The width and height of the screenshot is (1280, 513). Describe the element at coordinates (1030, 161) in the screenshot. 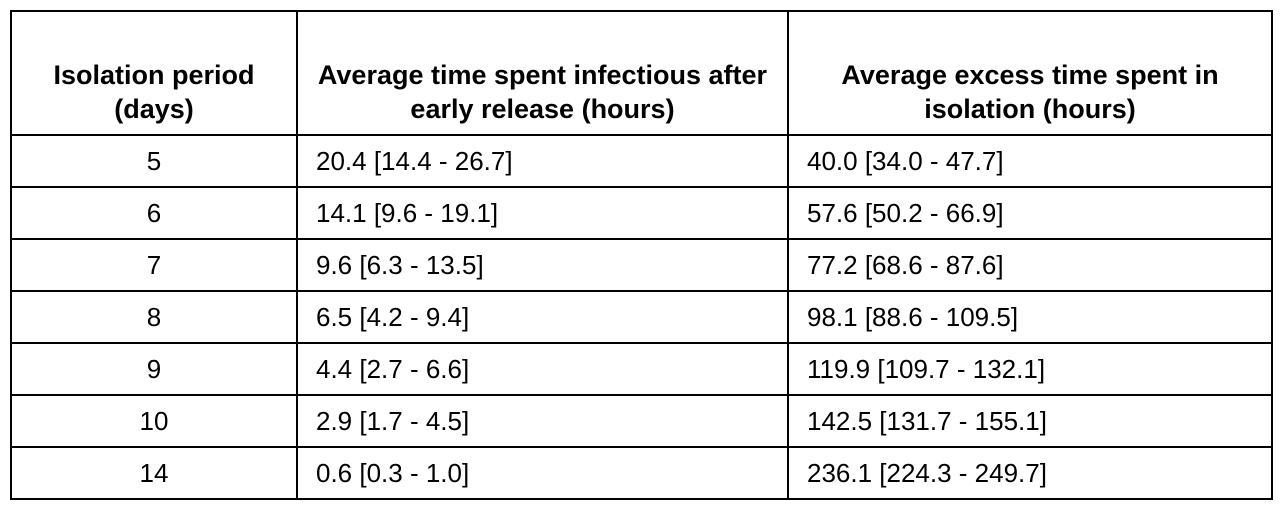

I see `excess-time-cell: 40.0 [34.0 - 47.7]` at that location.